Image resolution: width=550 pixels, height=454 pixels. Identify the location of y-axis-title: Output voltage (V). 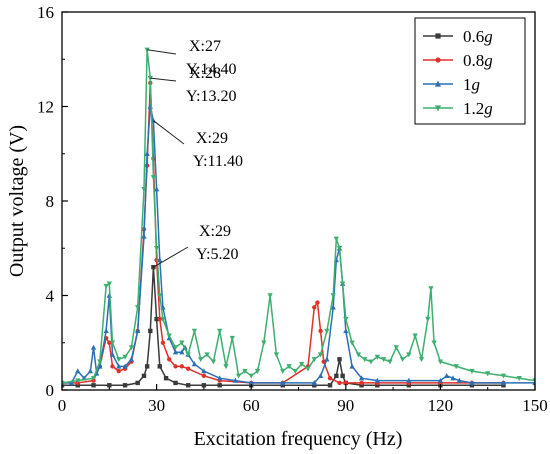
(17, 201).